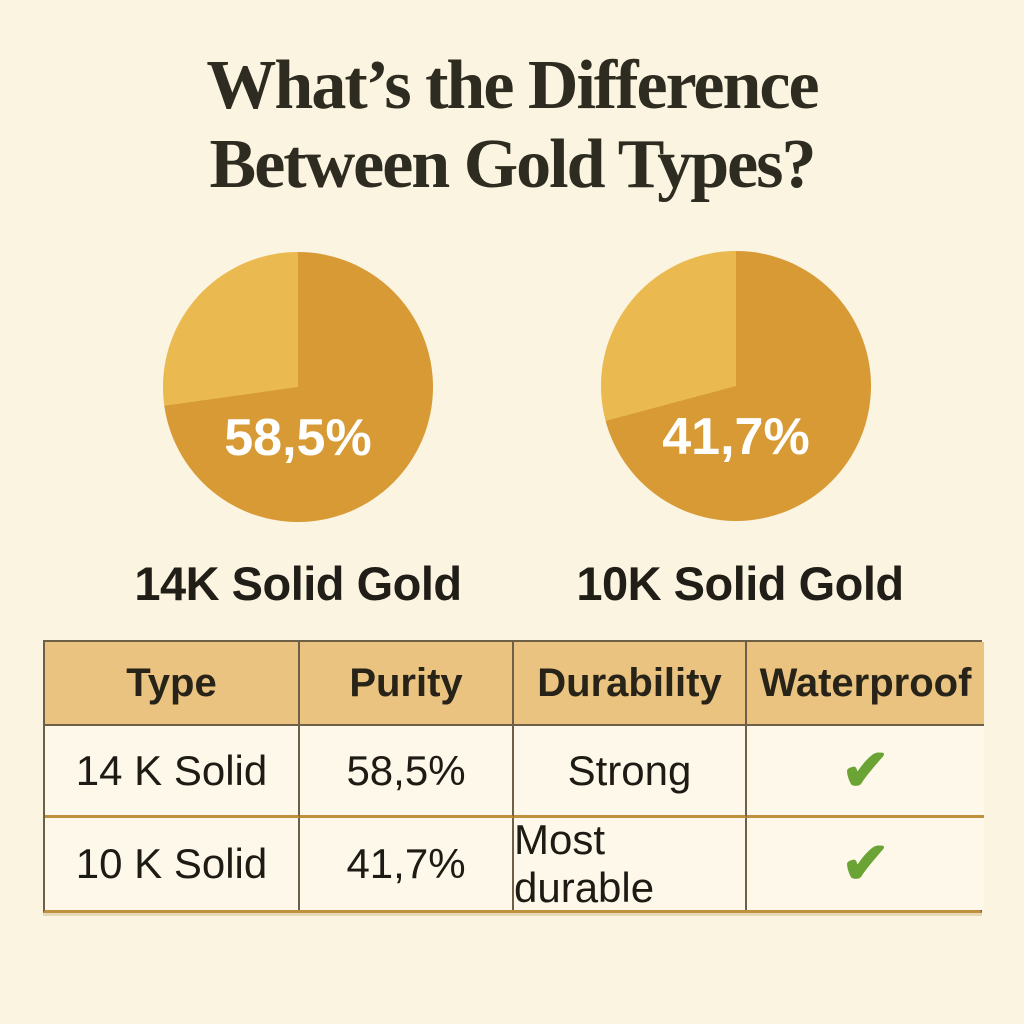 The image size is (1024, 1024). What do you see at coordinates (172, 772) in the screenshot?
I see `cell-type-14k: 14 K Solid` at bounding box center [172, 772].